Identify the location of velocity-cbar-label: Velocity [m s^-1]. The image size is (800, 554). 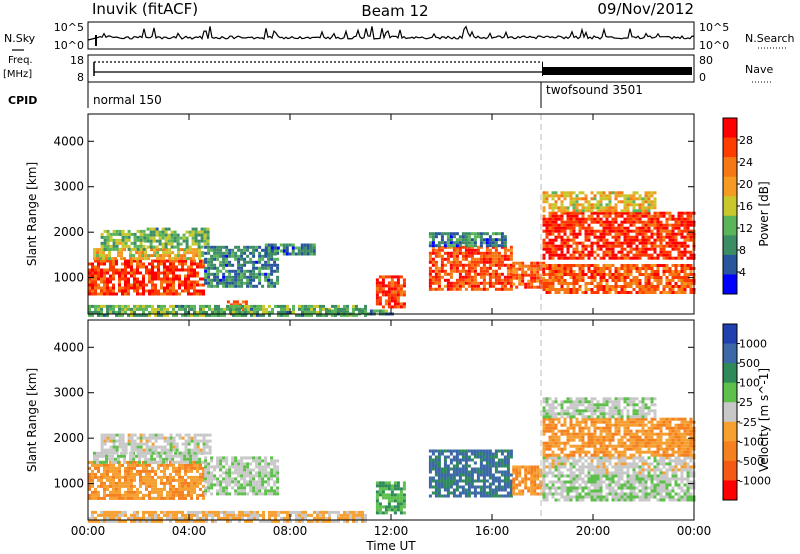
(764, 420).